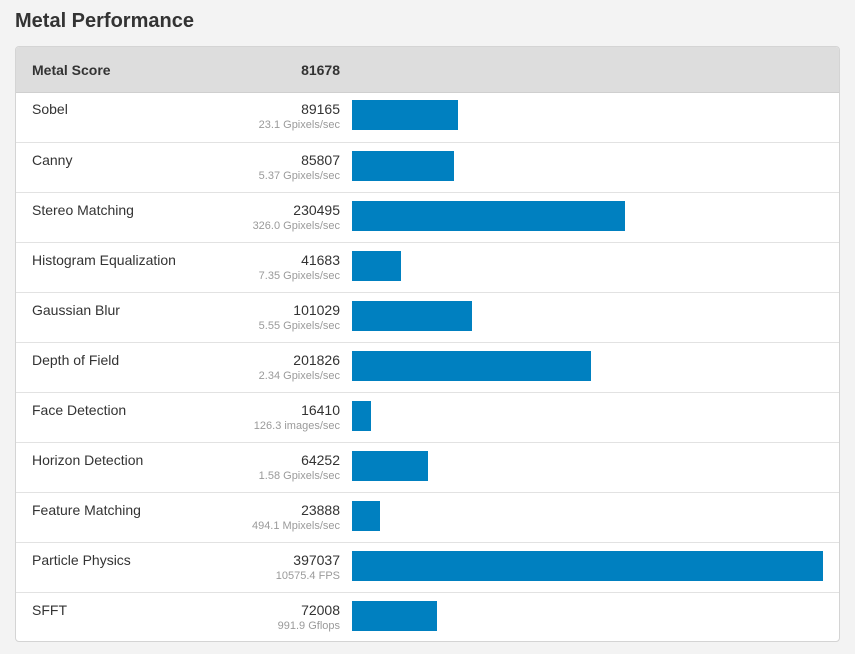 The height and width of the screenshot is (654, 855). I want to click on table-row: Depth of Field 201826 2.34 Gpixels/sec, so click(427, 367).